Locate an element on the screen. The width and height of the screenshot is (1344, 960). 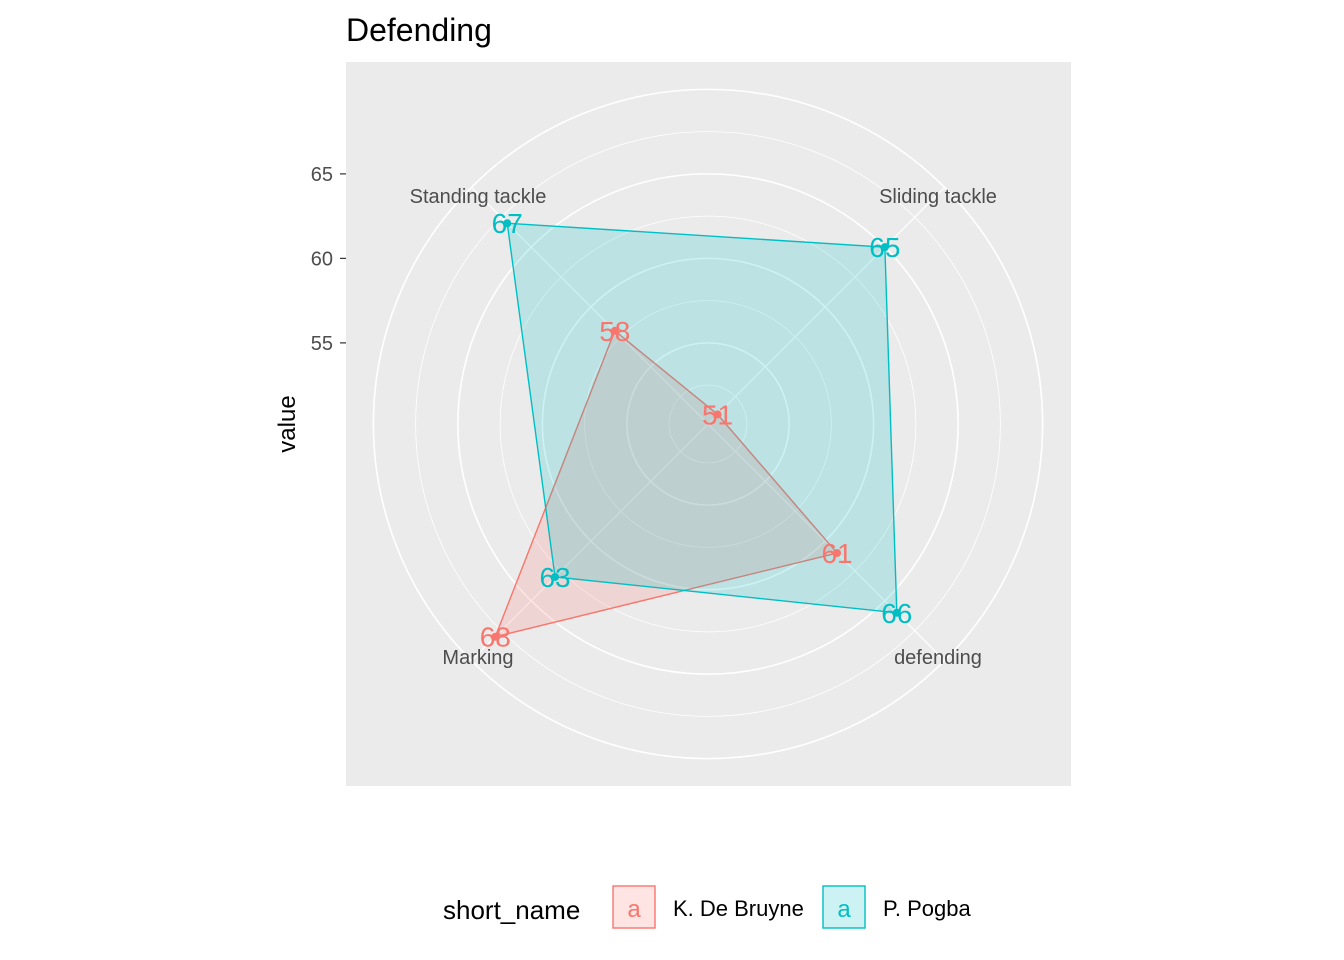
data-label: 68 is located at coordinates (495, 637).